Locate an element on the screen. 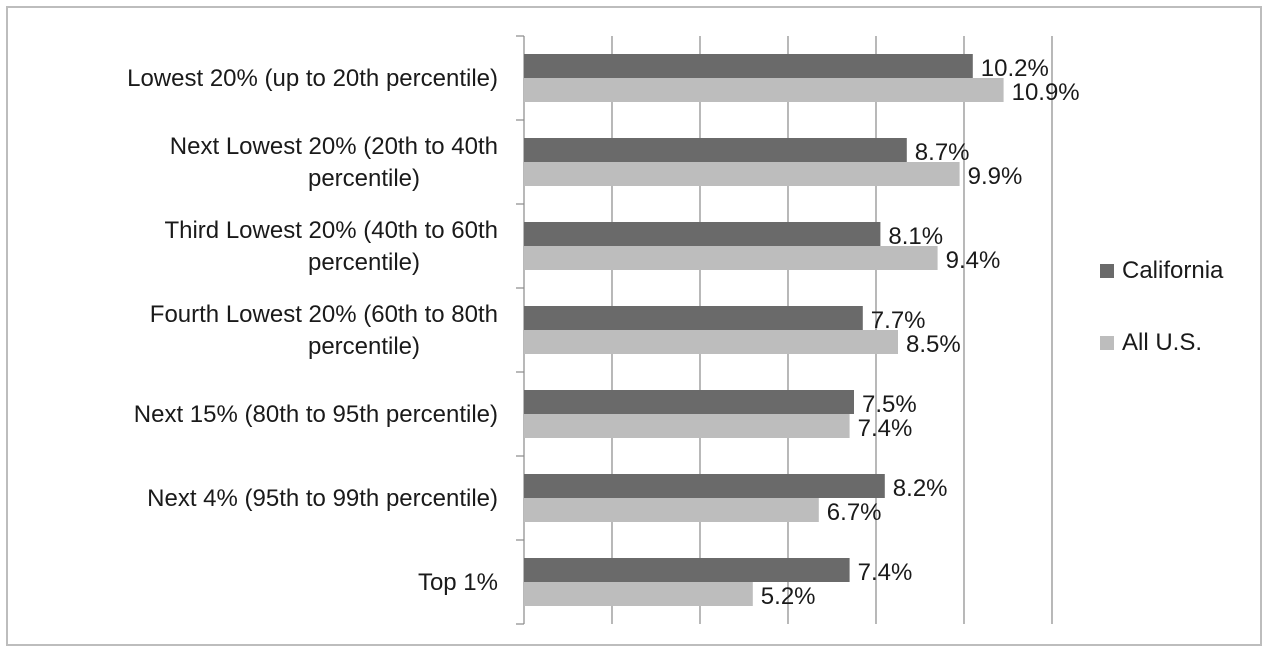 This screenshot has width=1268, height=652. data-label: 10.2% is located at coordinates (1015, 68).